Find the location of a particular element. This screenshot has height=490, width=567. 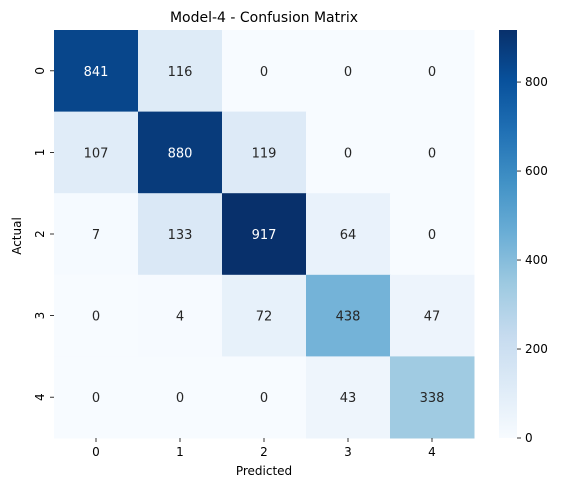

cell-value-label: 7 is located at coordinates (96, 235).